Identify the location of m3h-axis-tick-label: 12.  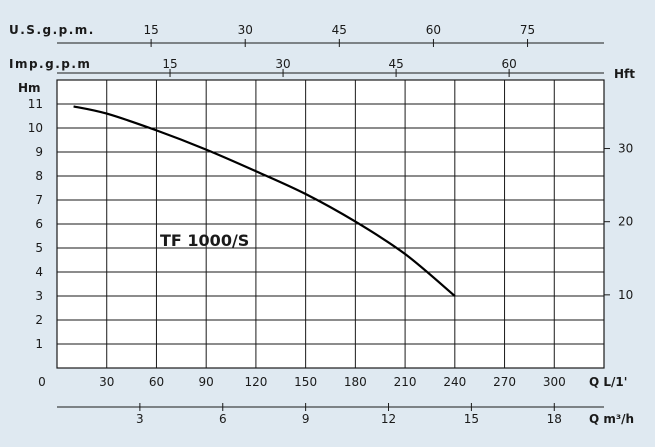
(388, 419).